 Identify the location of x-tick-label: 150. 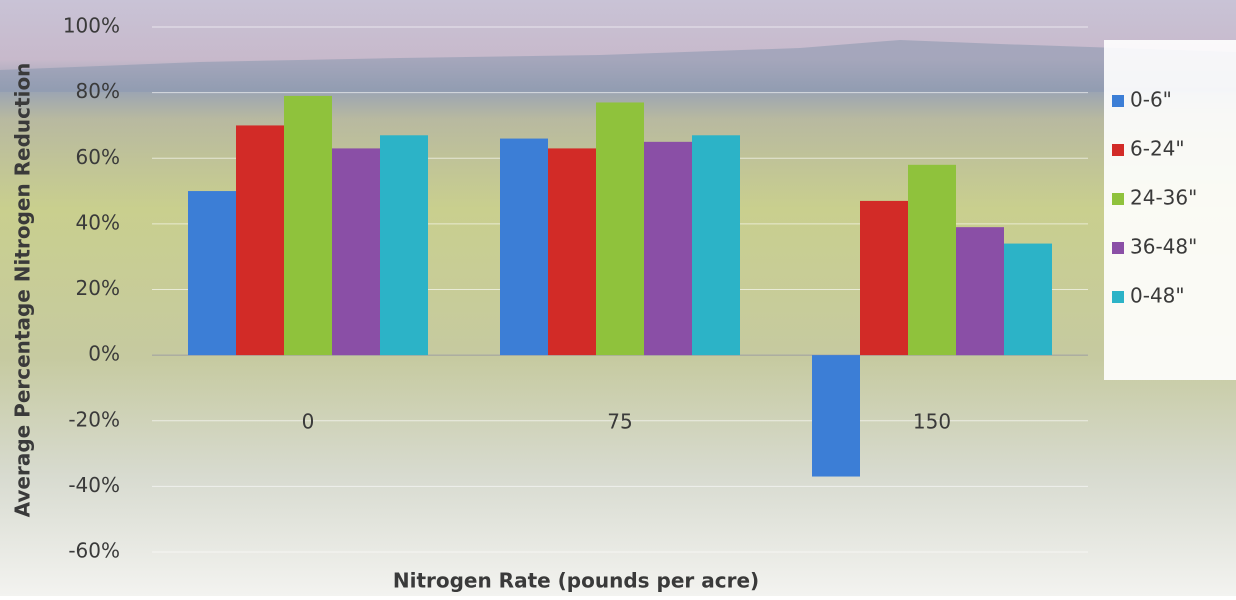
(932, 422).